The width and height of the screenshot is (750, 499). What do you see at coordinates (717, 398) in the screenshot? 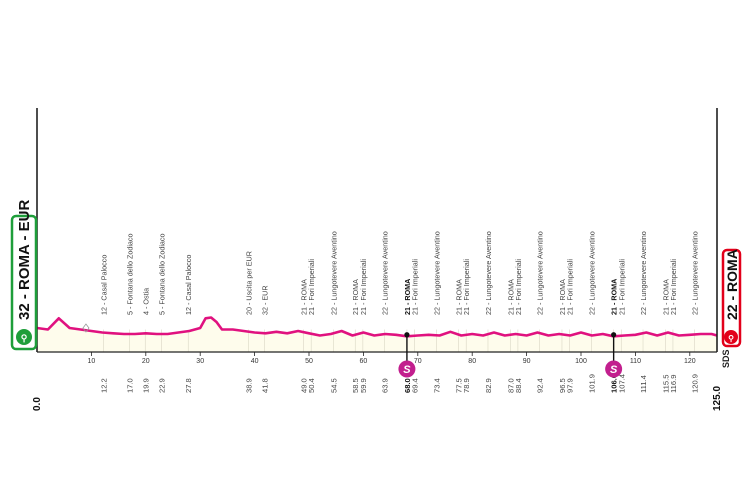
I see `endpoint-km-label: 125.0` at bounding box center [717, 398].